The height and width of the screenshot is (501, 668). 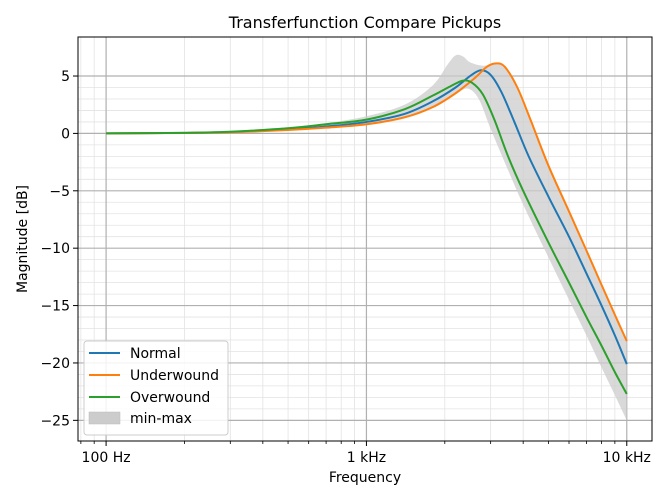 What do you see at coordinates (174, 376) in the screenshot?
I see `legend-label-underwound: Underwound` at bounding box center [174, 376].